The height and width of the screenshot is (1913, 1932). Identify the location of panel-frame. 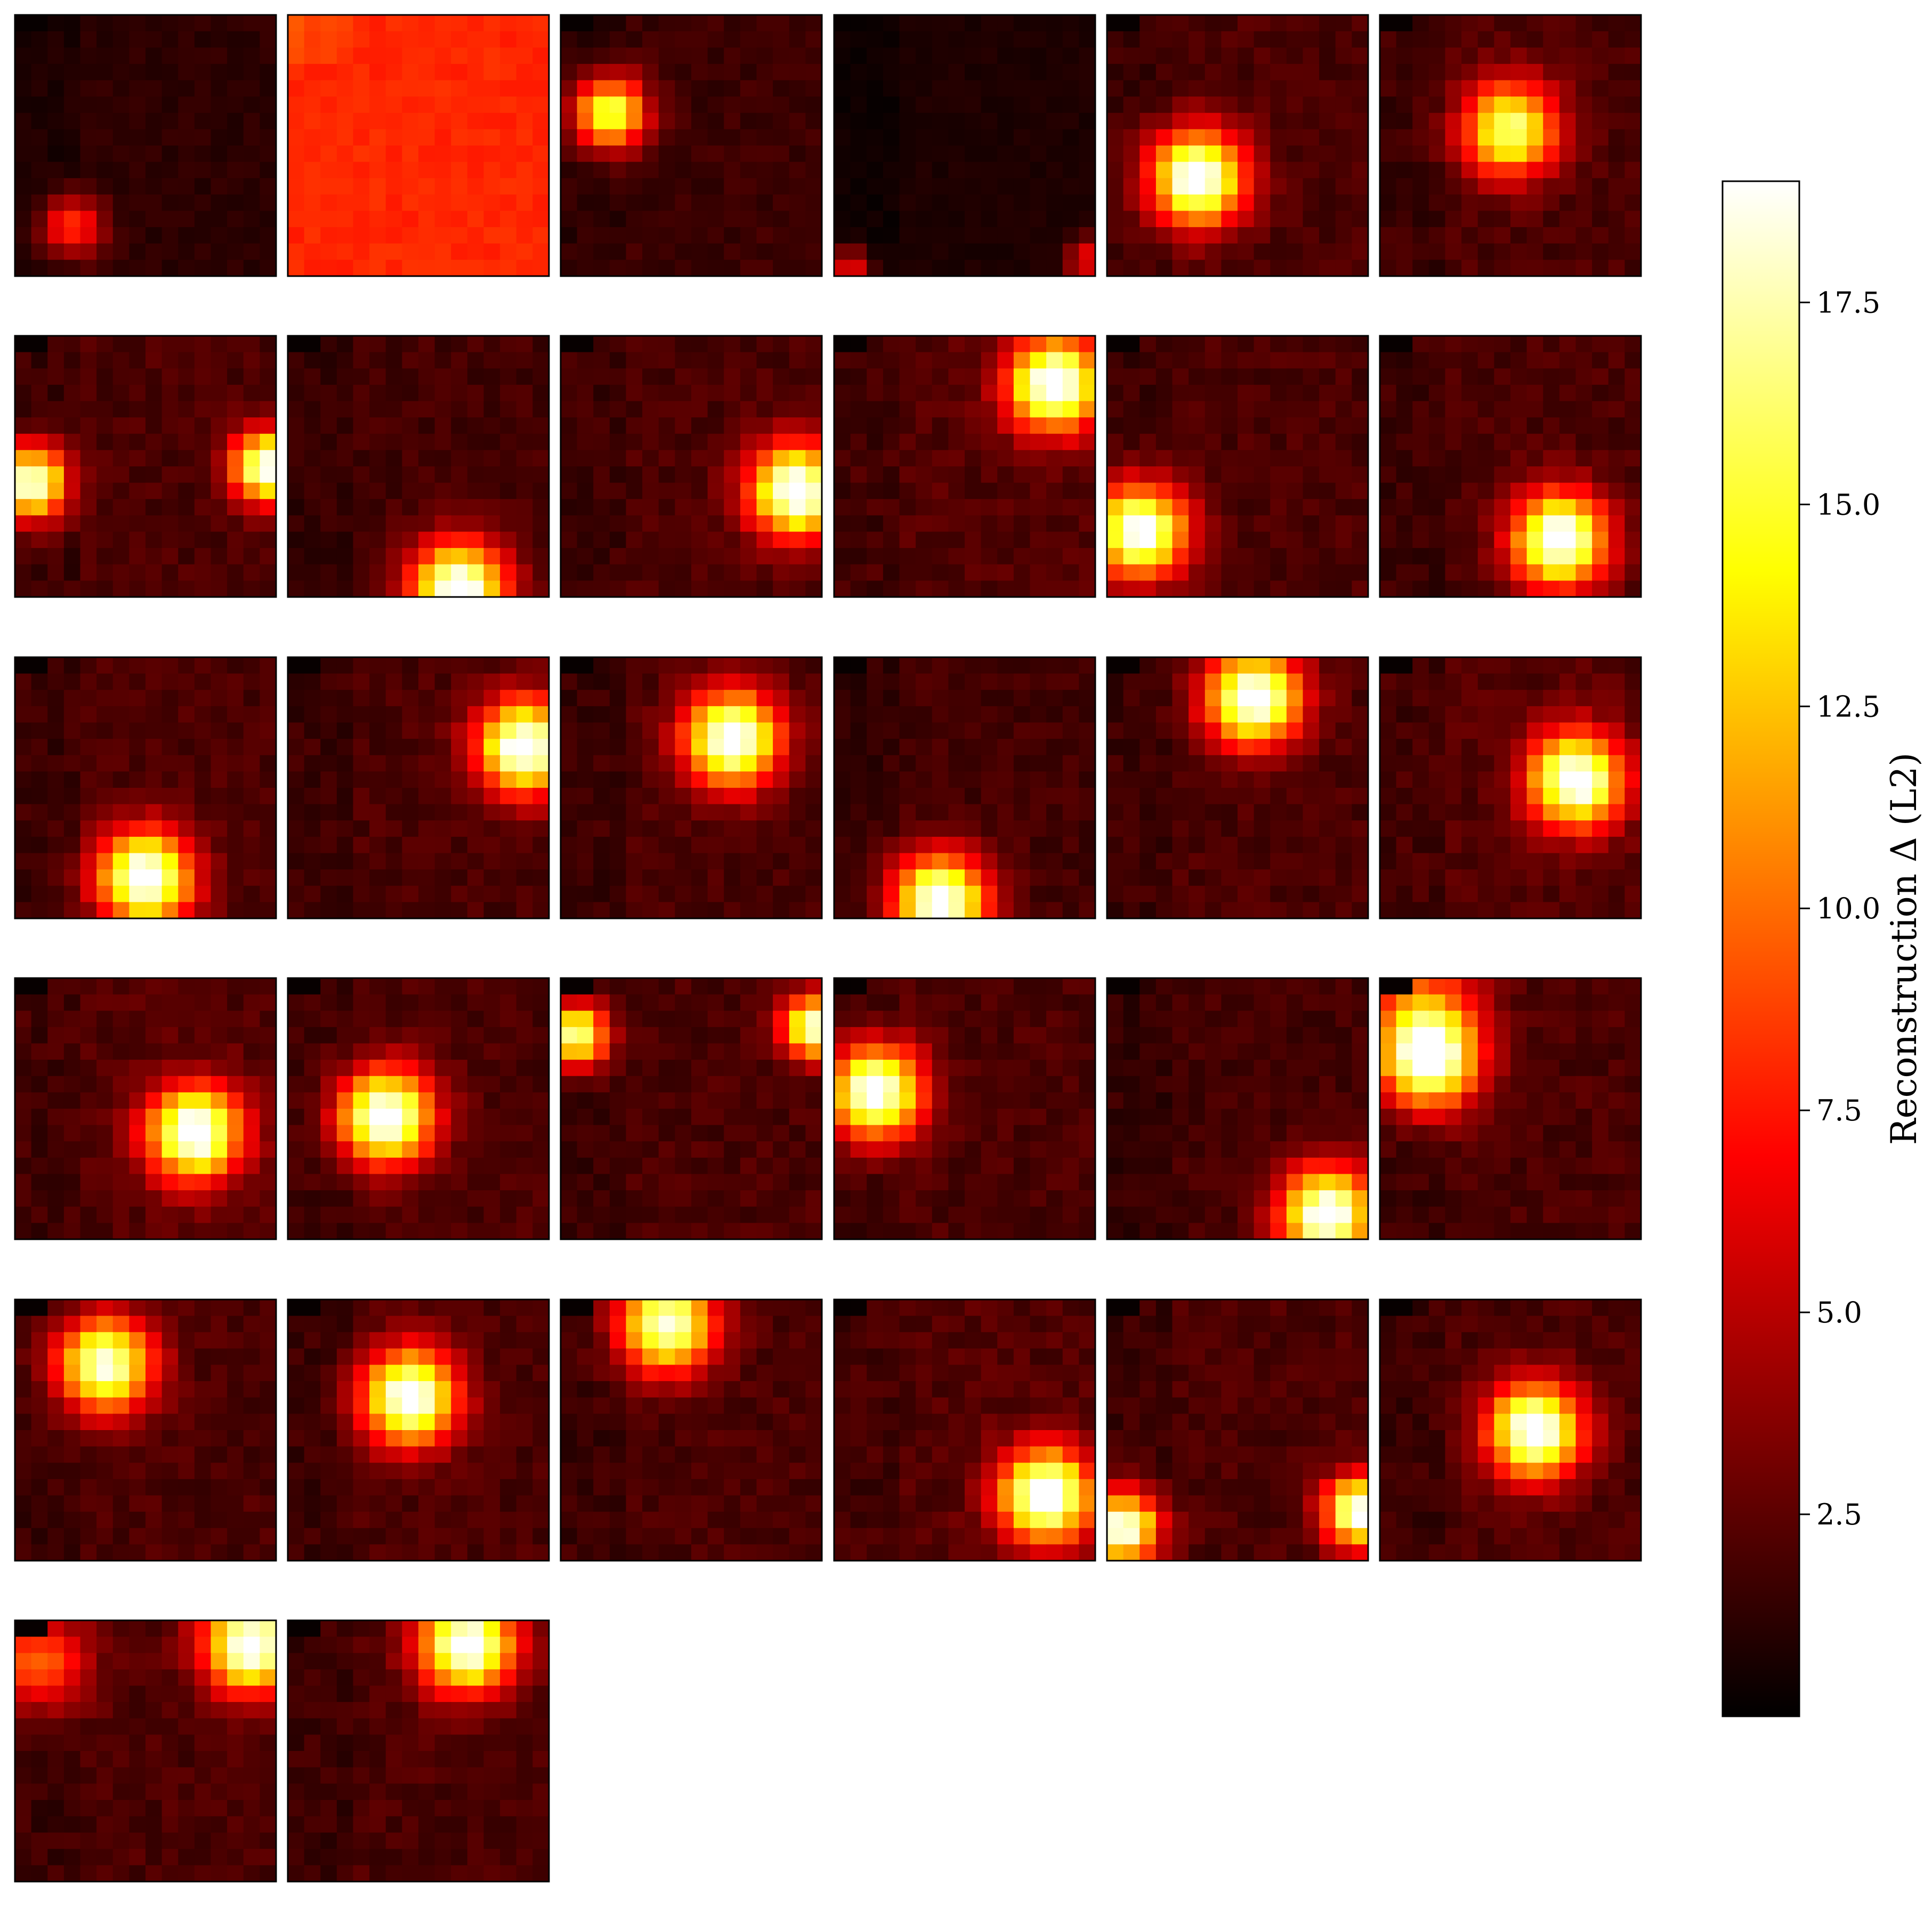
(1237, 787).